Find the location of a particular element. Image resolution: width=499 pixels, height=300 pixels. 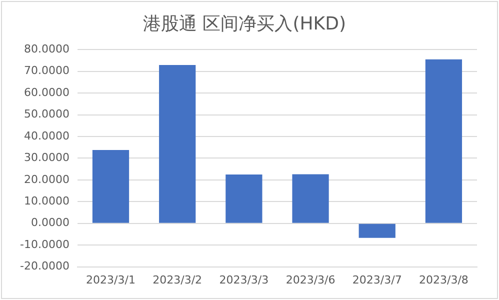

y-tick-label: -10.0000 is located at coordinates (45, 244).